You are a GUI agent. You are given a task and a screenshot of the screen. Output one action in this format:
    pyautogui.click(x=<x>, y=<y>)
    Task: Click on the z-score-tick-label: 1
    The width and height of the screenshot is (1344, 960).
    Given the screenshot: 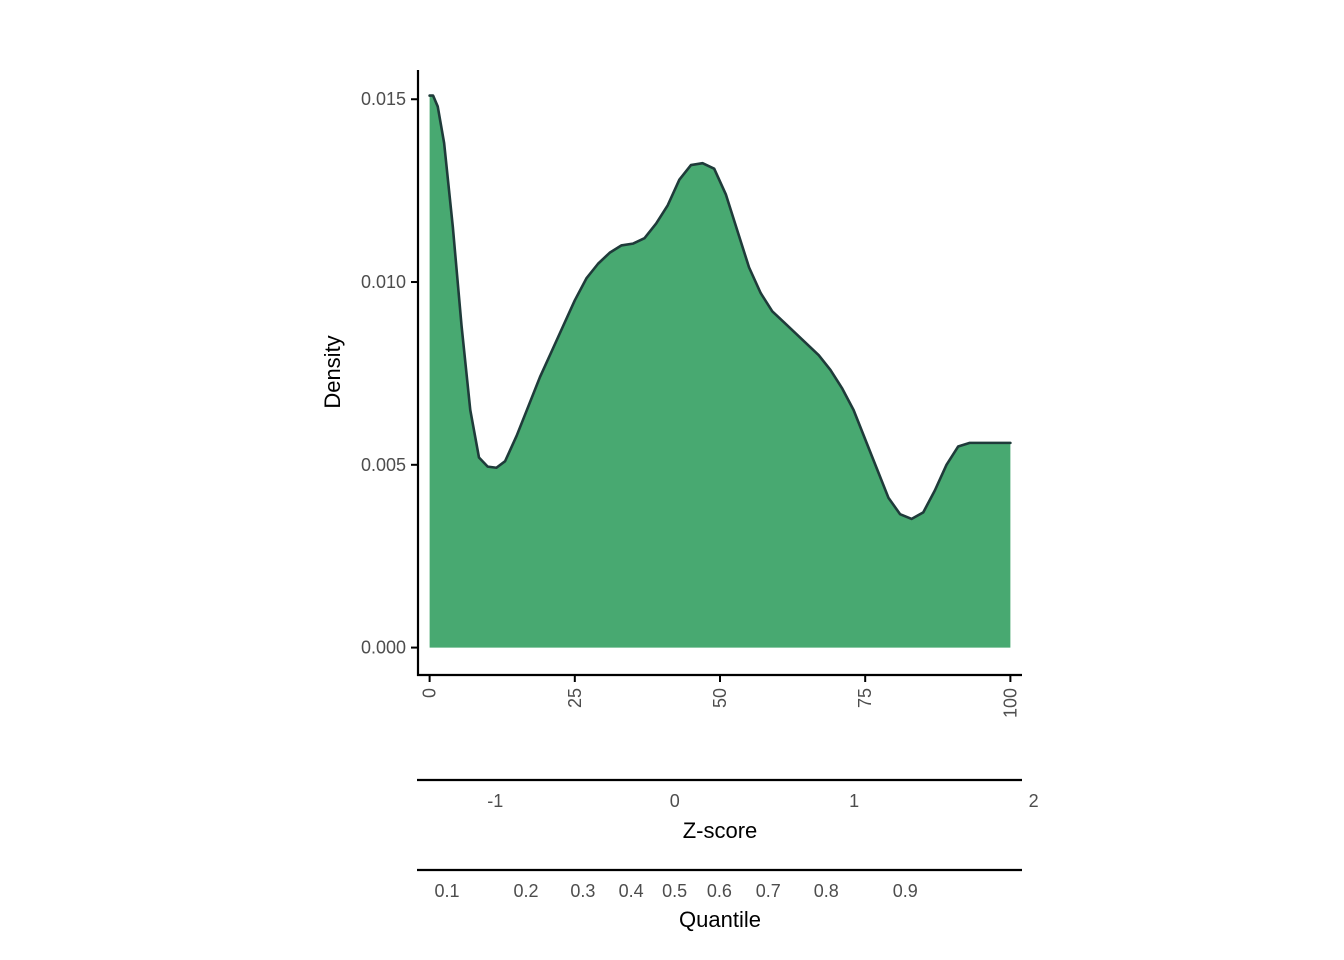 What is the action you would take?
    pyautogui.click(x=854, y=801)
    